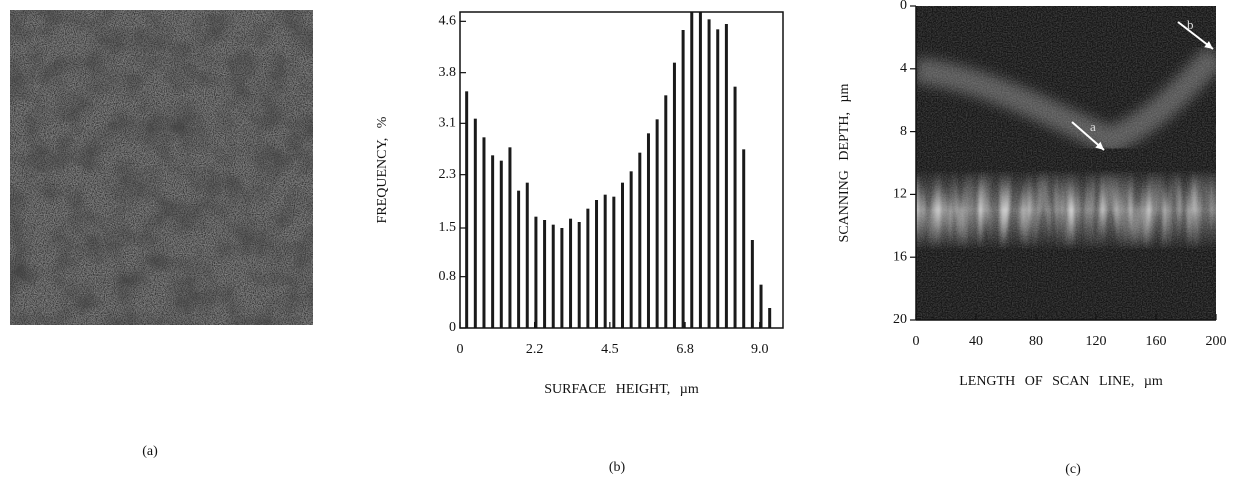  Describe the element at coordinates (535, 349) in the screenshot. I see `x-tick-label: 2.2` at that location.